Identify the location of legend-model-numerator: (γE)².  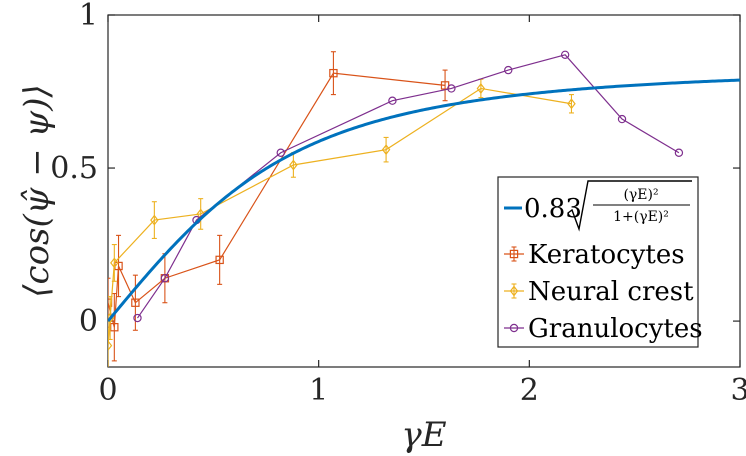
(640, 195).